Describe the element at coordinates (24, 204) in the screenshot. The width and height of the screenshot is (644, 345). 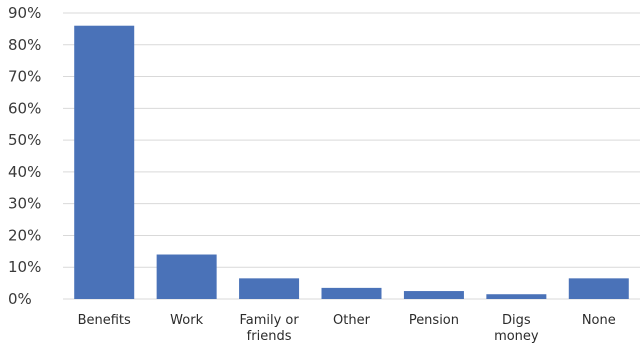
I see `y-tick-label: 30%` at that location.